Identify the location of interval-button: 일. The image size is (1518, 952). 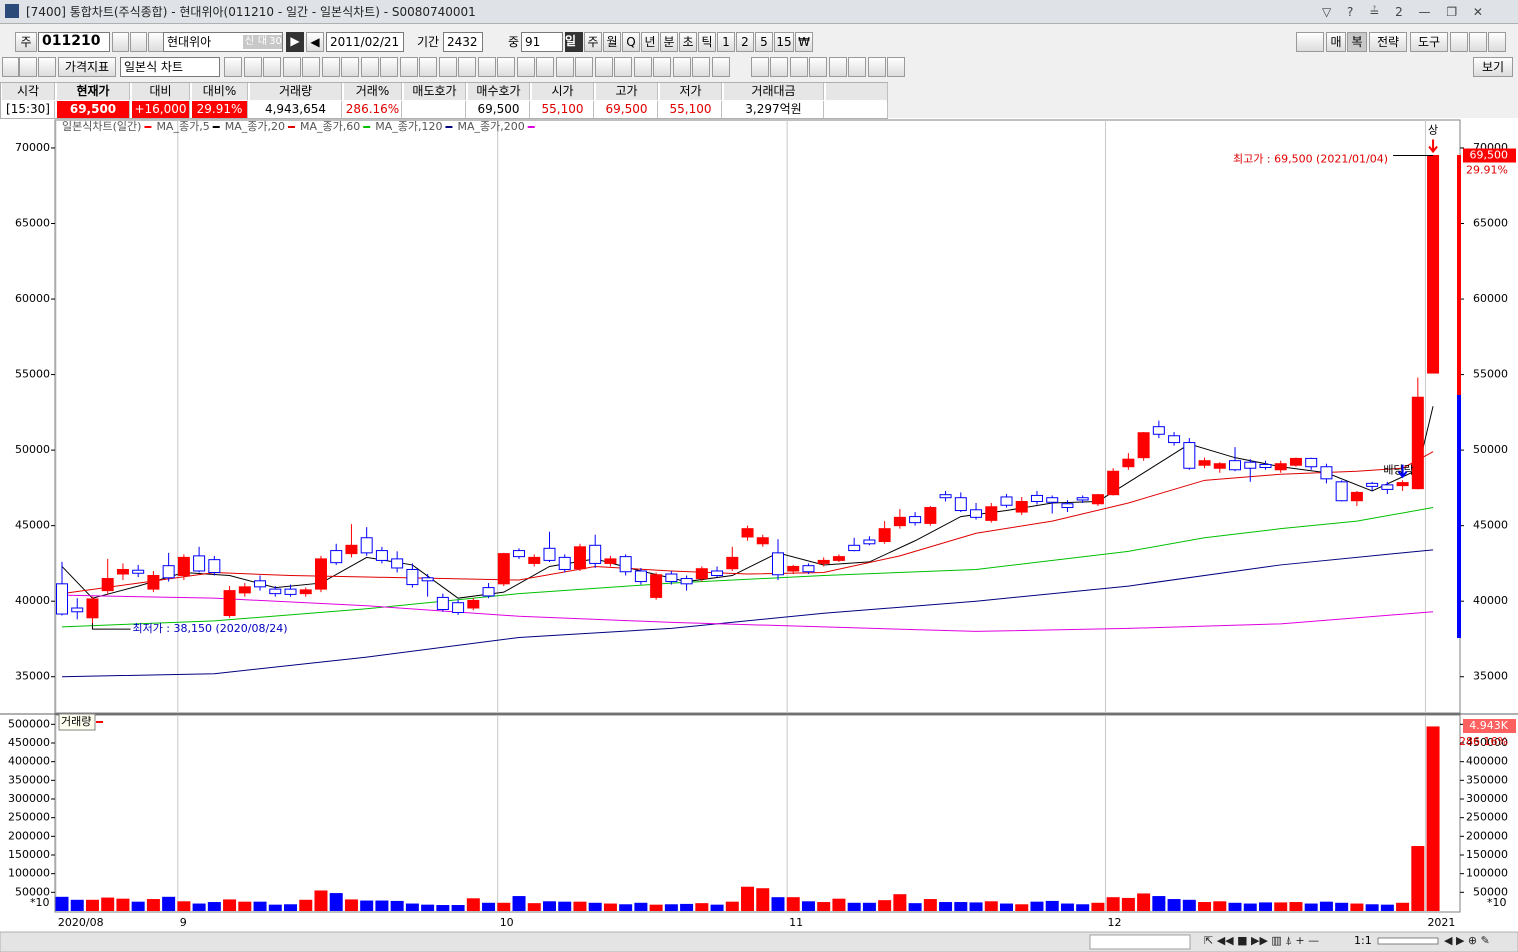
(574, 42).